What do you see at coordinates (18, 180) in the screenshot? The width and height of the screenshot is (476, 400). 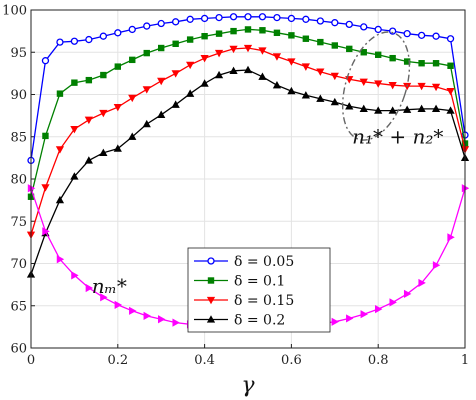 I see `y-tick-label: 80` at bounding box center [18, 180].